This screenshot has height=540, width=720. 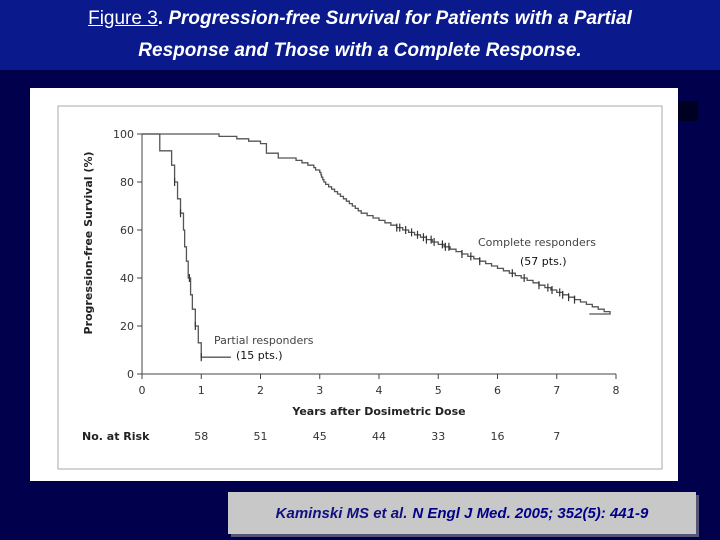 I want to click on y-tick-label-20: 20, so click(x=127, y=326).